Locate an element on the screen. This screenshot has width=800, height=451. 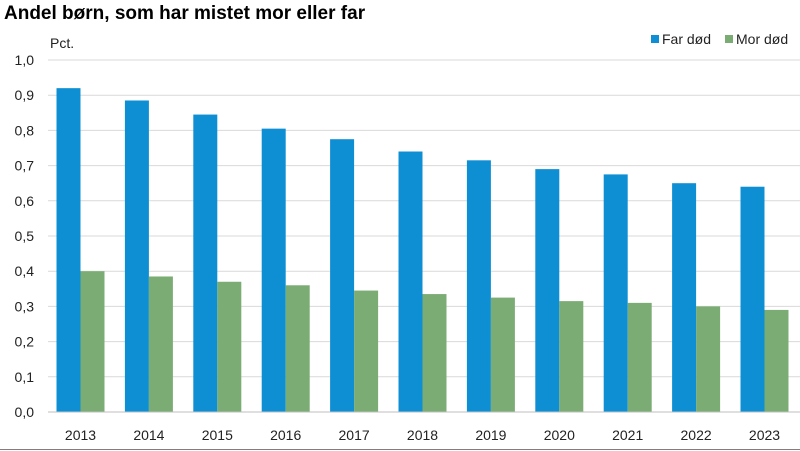
x-tick-label: 2020 is located at coordinates (559, 435).